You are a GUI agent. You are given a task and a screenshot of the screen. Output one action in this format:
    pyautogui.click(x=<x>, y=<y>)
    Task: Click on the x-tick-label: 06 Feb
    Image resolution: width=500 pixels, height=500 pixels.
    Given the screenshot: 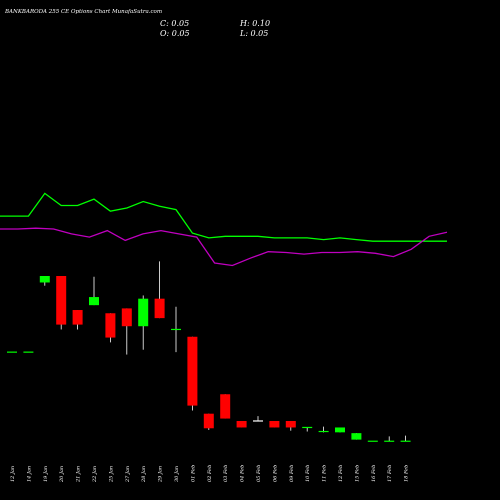 What is the action you would take?
    pyautogui.click(x=275, y=473)
    